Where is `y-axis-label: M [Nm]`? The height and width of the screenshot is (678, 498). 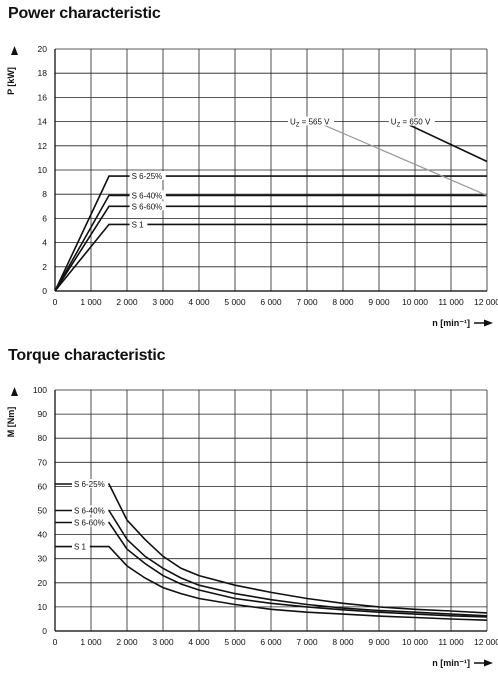 y-axis-label: M [Nm] is located at coordinates (11, 422).